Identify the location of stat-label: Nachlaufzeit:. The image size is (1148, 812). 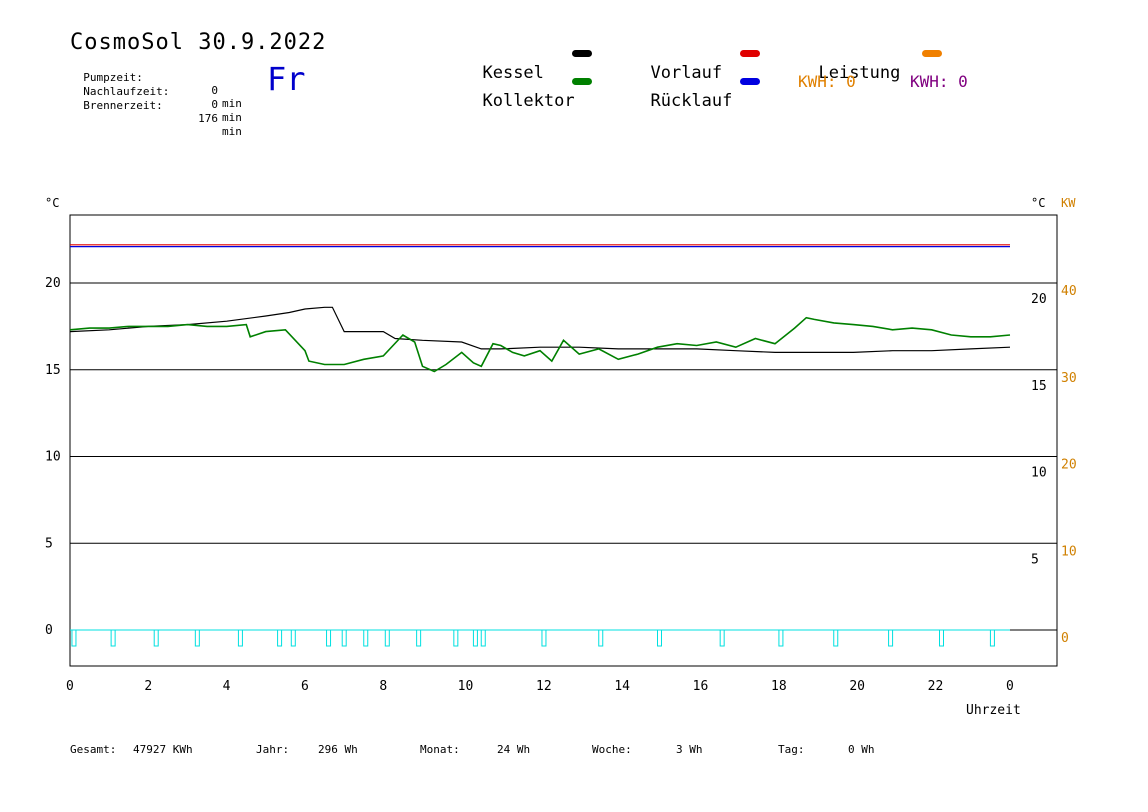
(126, 91).